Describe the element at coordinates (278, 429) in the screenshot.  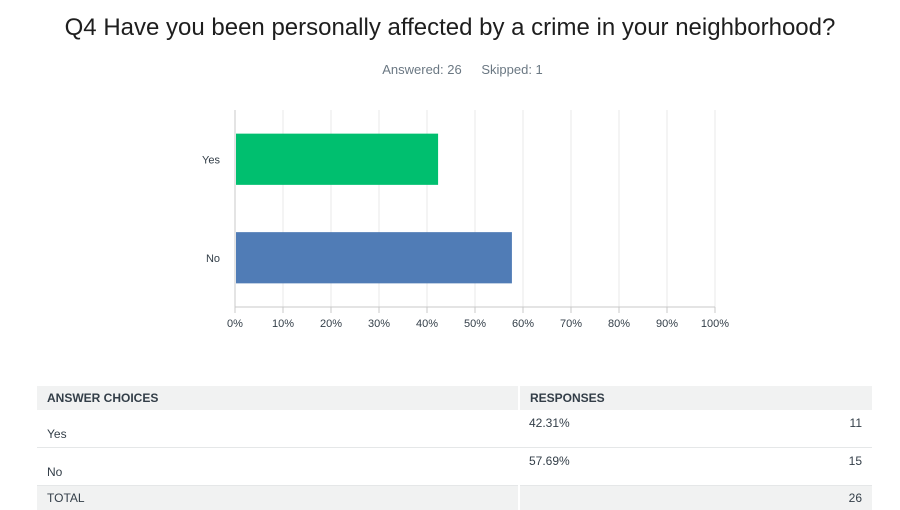
I see `answer-choice-label: Yes` at that location.